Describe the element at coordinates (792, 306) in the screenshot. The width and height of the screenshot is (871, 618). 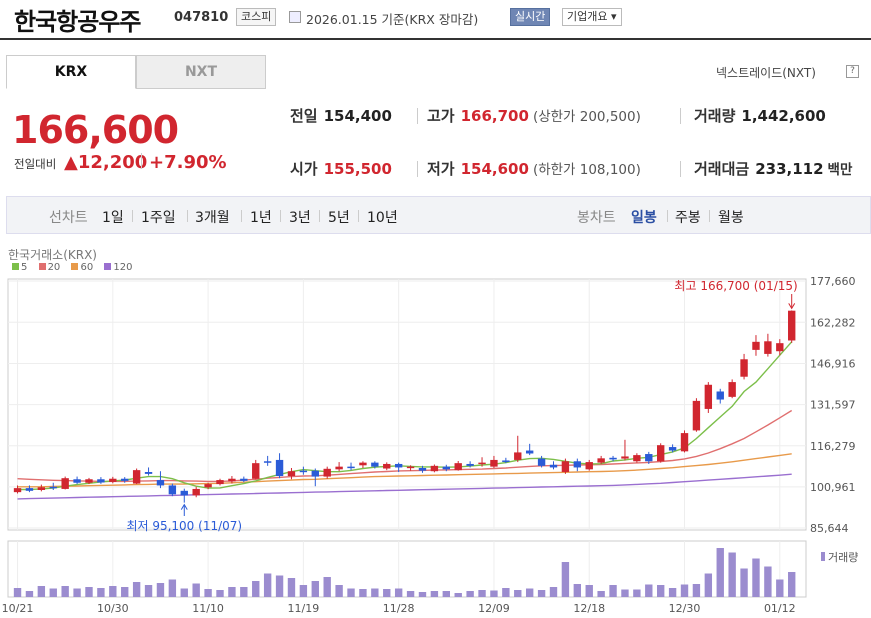
I see `high-arrow-head` at that location.